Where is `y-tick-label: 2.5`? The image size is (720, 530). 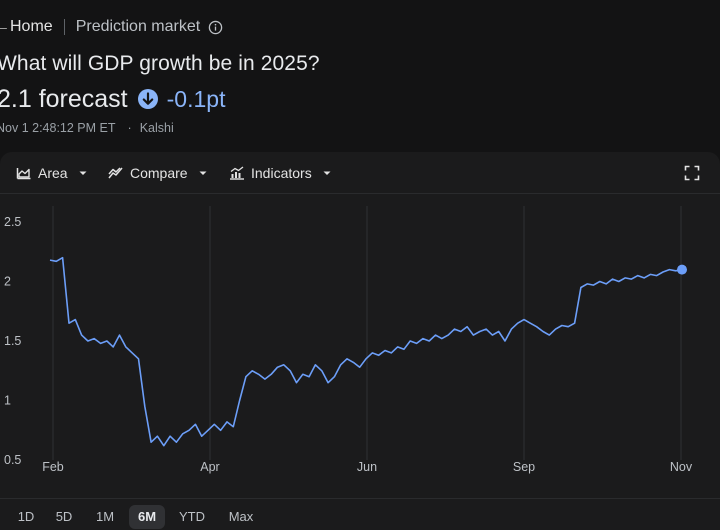
y-tick-label: 2.5 is located at coordinates (12, 222).